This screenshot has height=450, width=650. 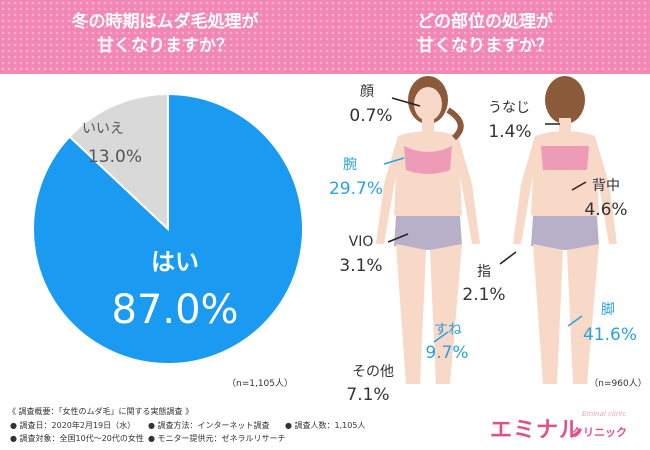 What do you see at coordinates (370, 116) in the screenshot?
I see `label-face-value: 0.7%` at bounding box center [370, 116].